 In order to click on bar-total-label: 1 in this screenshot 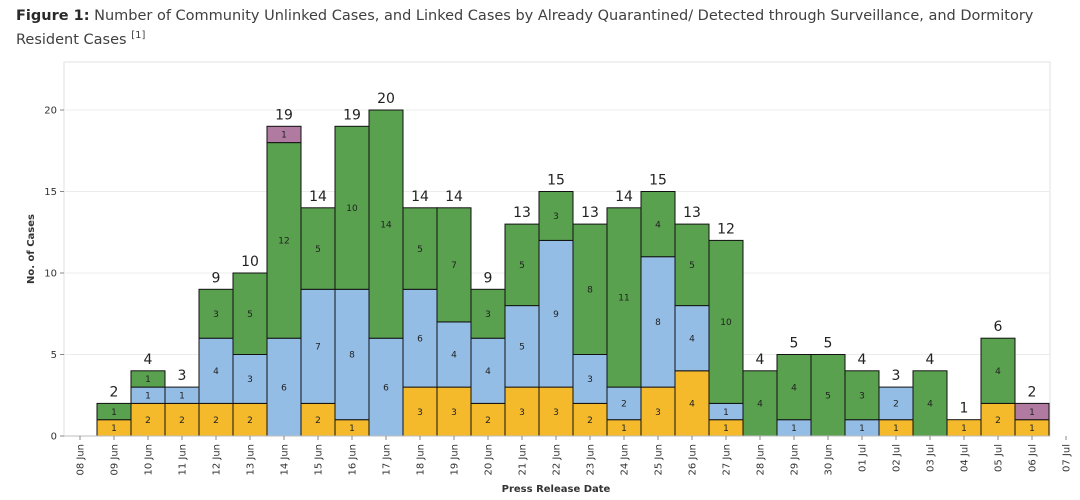, I will do `click(964, 409)`.